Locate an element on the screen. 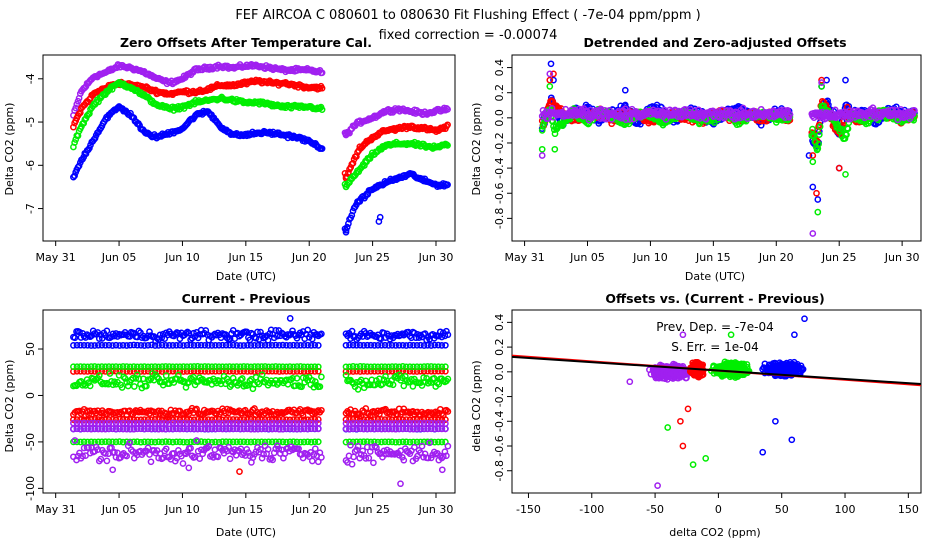 Image resolution: width=936 pixels, height=540 pixels. x-tick-label: -50 is located at coordinates (655, 509).